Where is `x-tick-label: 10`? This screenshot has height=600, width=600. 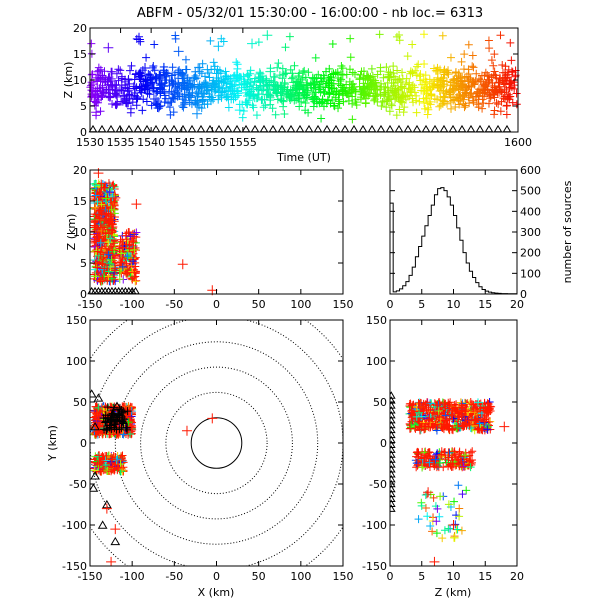 x-tick-label: 10 is located at coordinates (454, 304).